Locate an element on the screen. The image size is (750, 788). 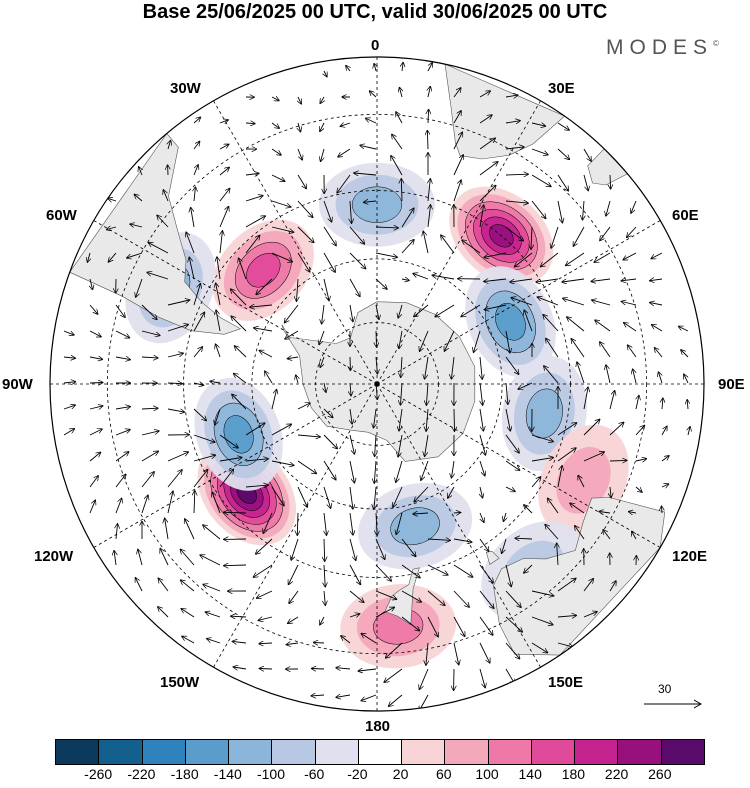
colorbar-tick-label: 260 is located at coordinates (659, 774).